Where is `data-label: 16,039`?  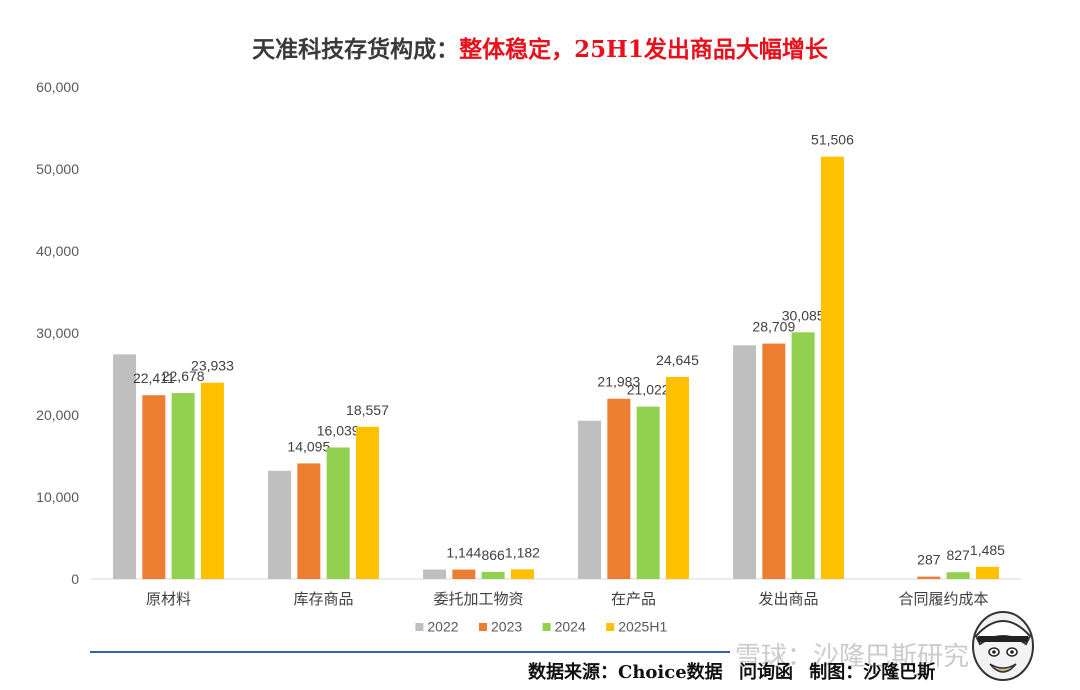
data-label: 16,039 is located at coordinates (338, 430).